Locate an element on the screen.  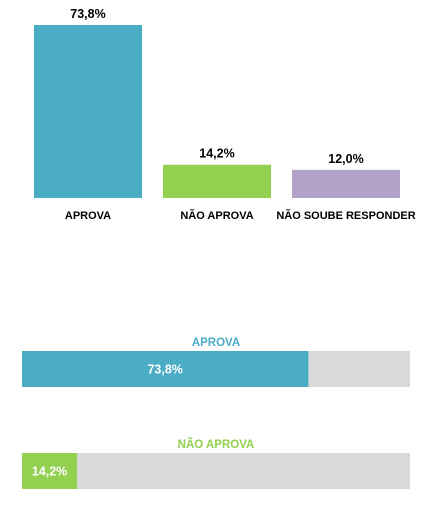
progress-fill-aprova is located at coordinates (165, 369).